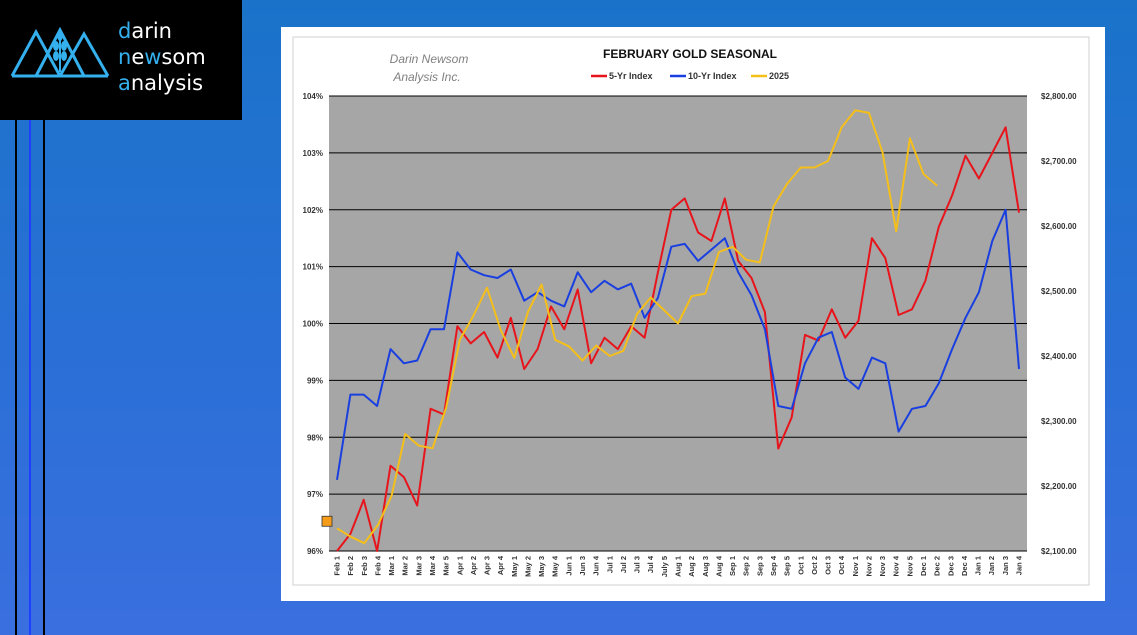  I want to click on brand-line-2: newsom, so click(162, 57).